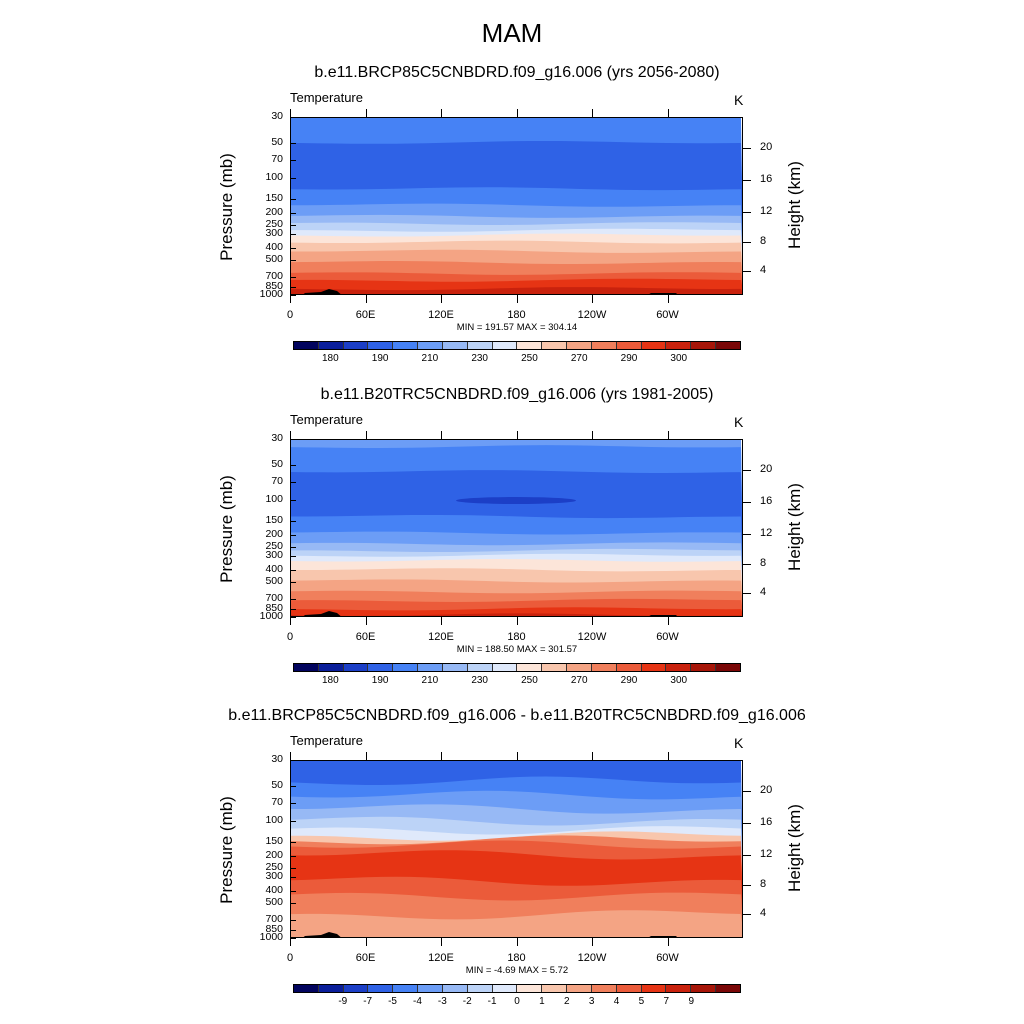  Describe the element at coordinates (274, 223) in the screenshot. I see `pressure-tick-label: 250` at that location.